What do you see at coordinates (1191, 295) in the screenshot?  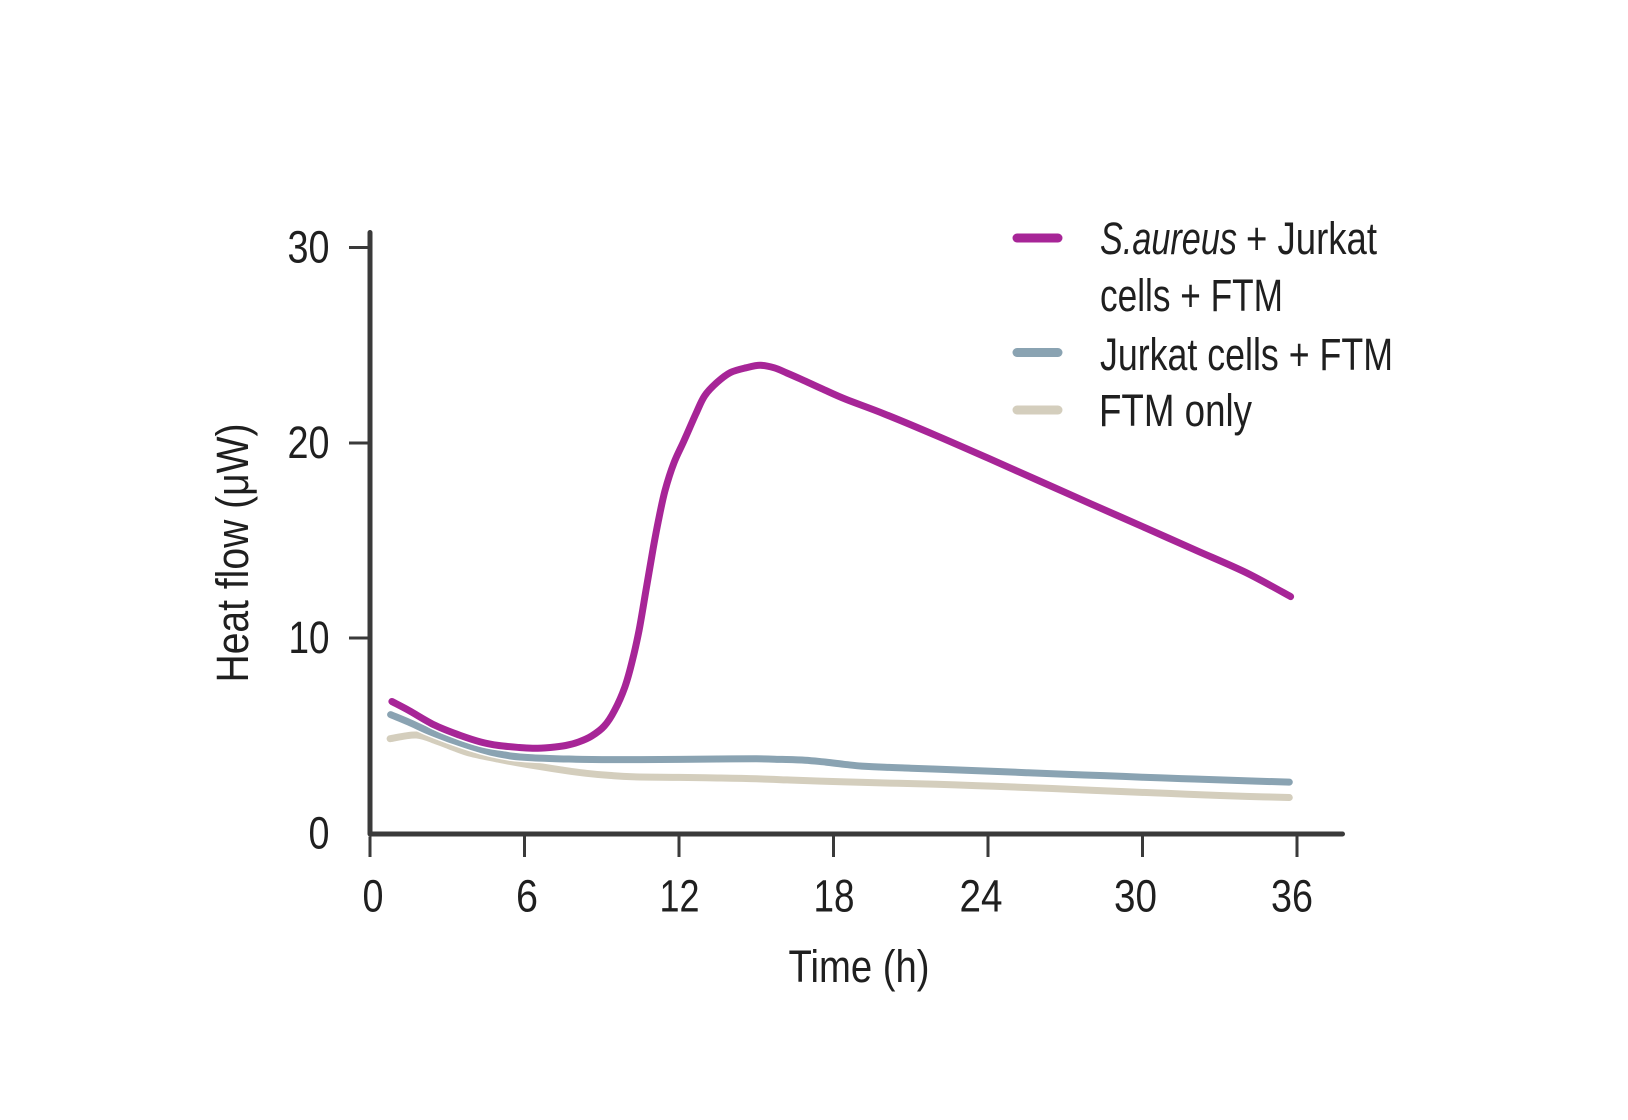 I see `svg-text: cells + FTM` at bounding box center [1191, 295].